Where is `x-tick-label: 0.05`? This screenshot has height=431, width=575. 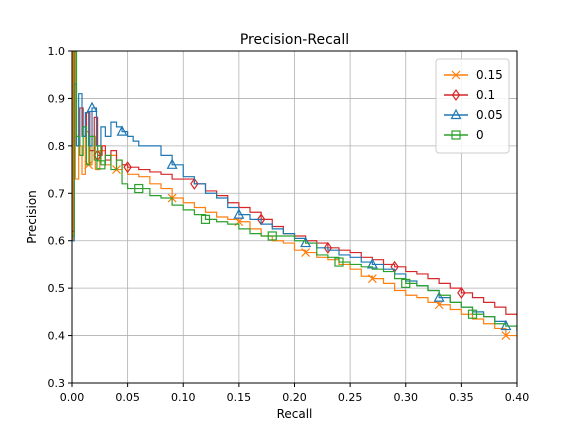
x-tick-label: 0.05 is located at coordinates (127, 397).